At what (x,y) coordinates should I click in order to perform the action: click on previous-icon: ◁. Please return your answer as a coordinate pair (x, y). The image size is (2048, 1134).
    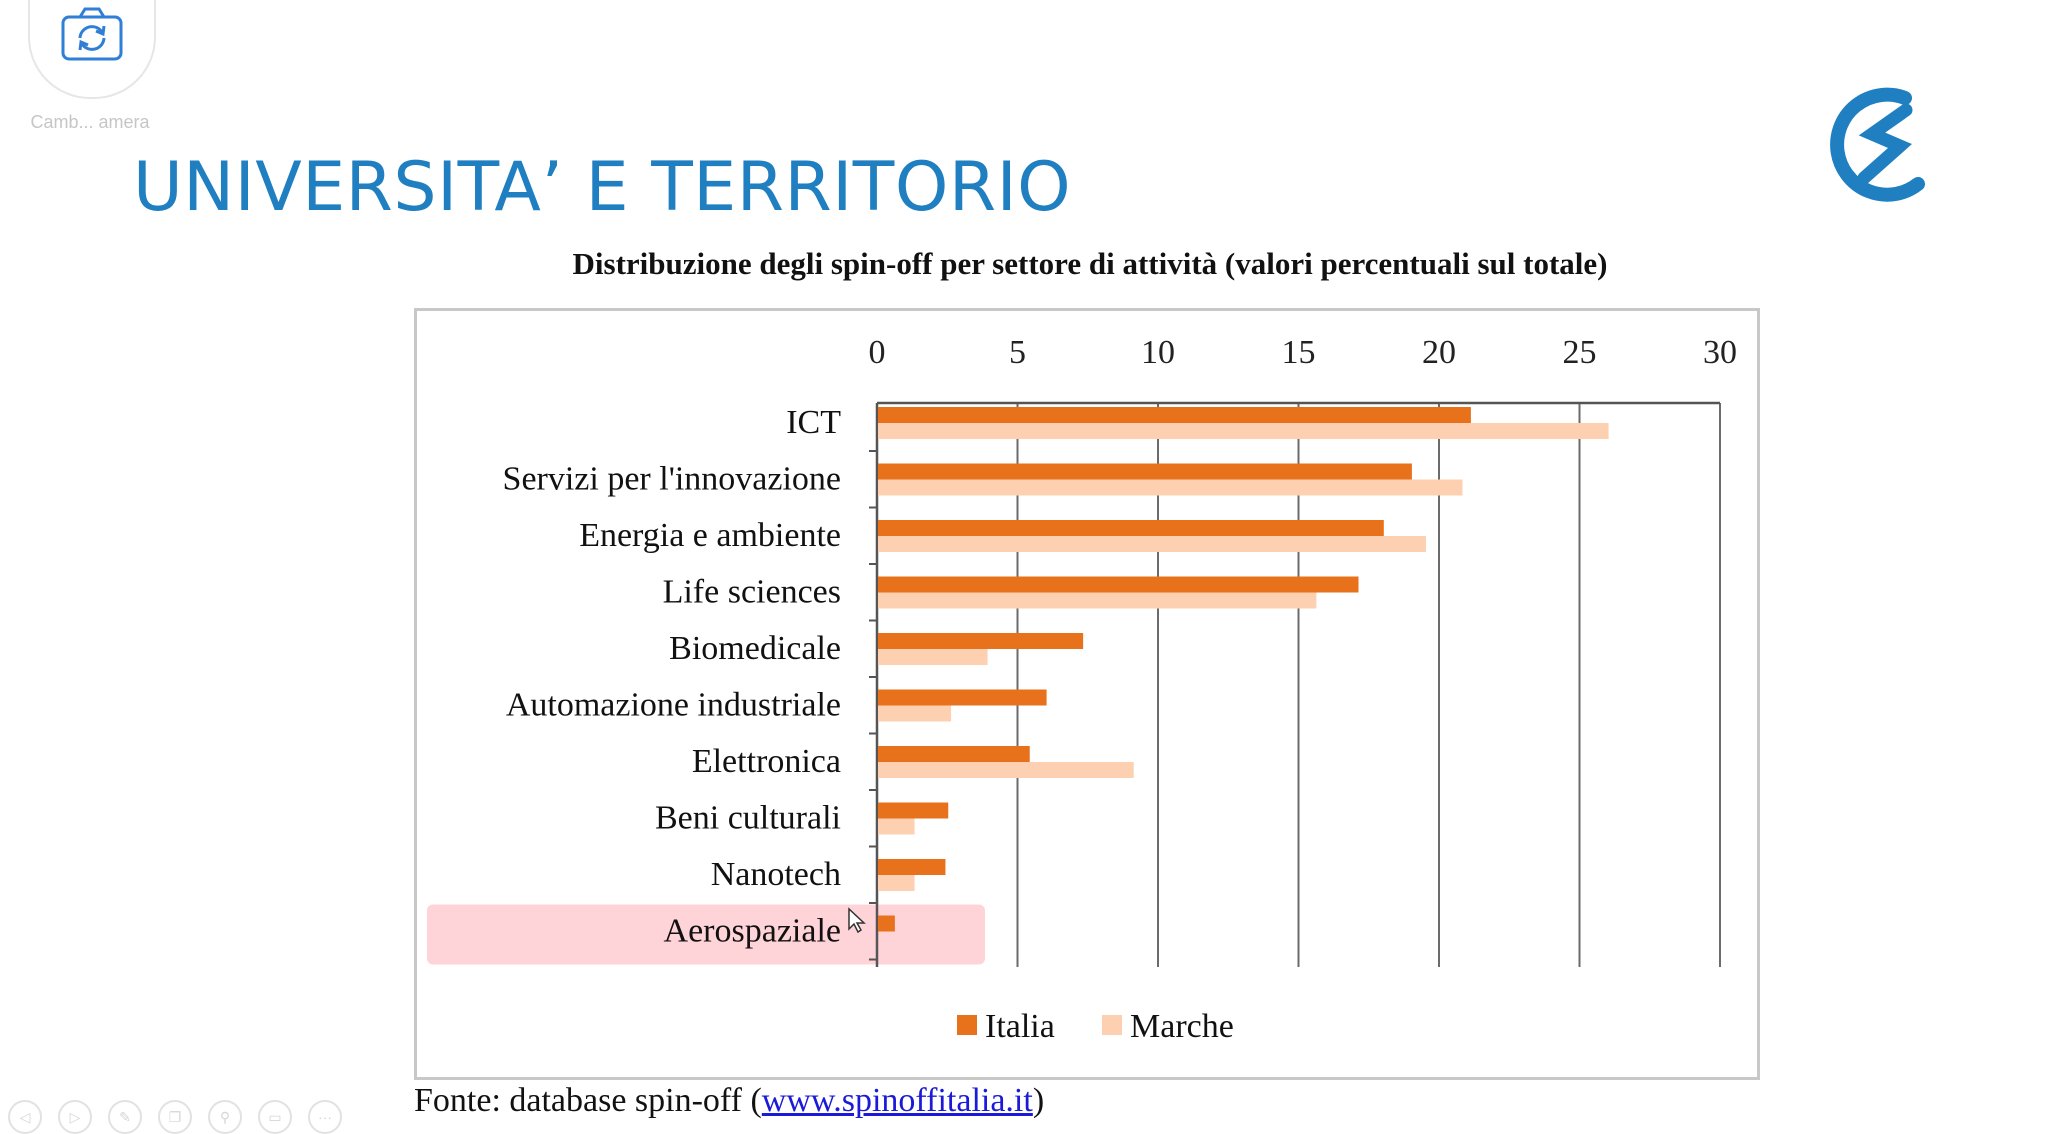
    Looking at the image, I should click on (25, 1117).